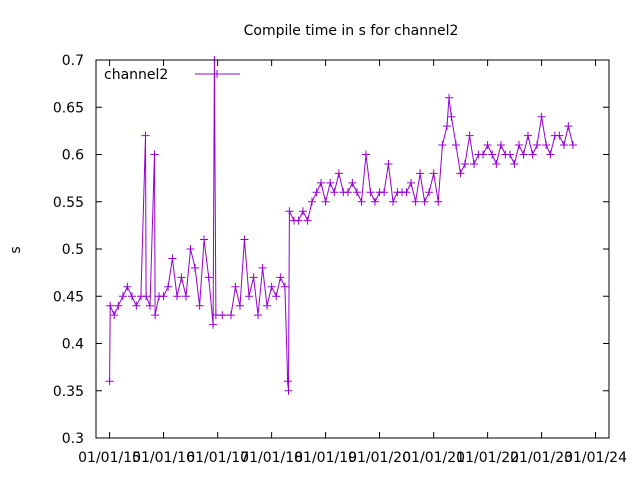  I want to click on y-tick-label: 0.5, so click(73, 250).